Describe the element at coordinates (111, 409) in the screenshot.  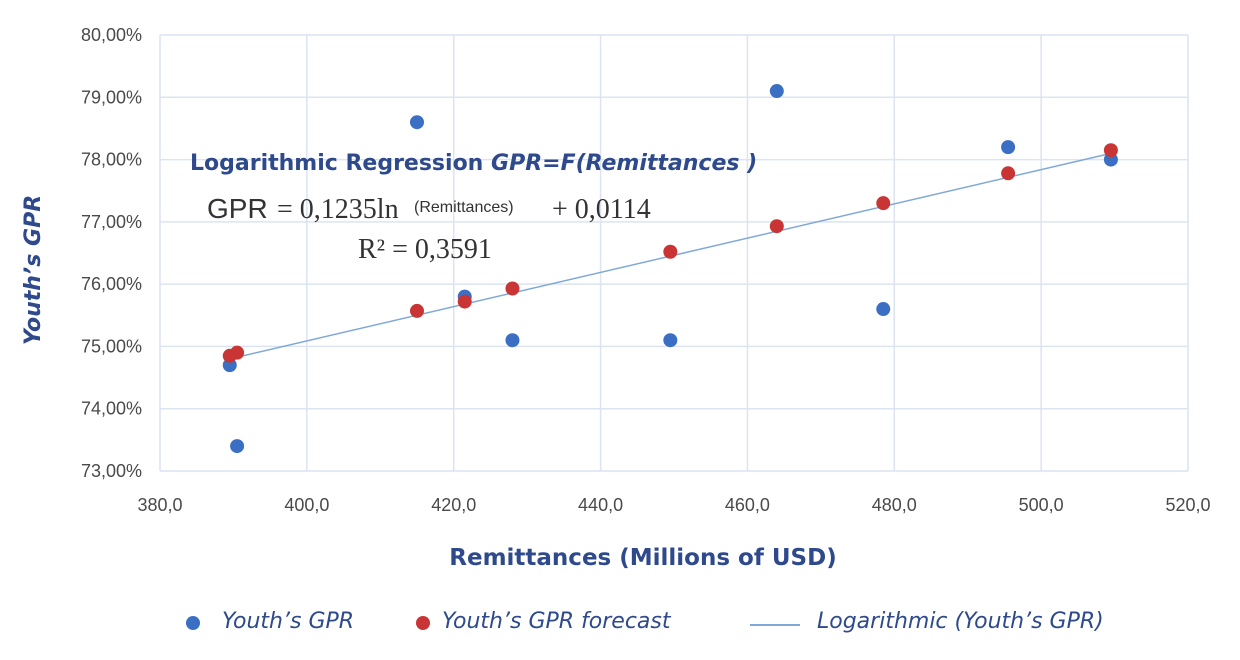
I see `y-tick-label: 74,00%` at that location.